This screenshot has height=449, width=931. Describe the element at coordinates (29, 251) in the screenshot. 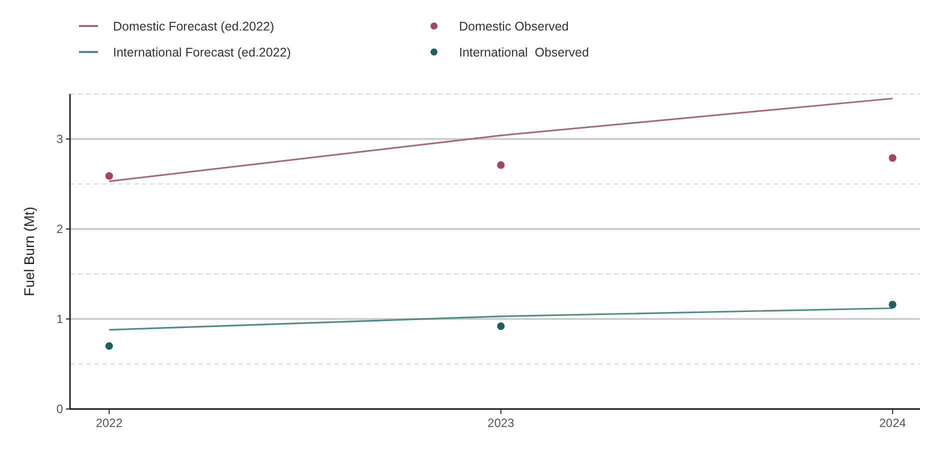

I see `y-axis-title: Fuel Burn (Mt)` at that location.